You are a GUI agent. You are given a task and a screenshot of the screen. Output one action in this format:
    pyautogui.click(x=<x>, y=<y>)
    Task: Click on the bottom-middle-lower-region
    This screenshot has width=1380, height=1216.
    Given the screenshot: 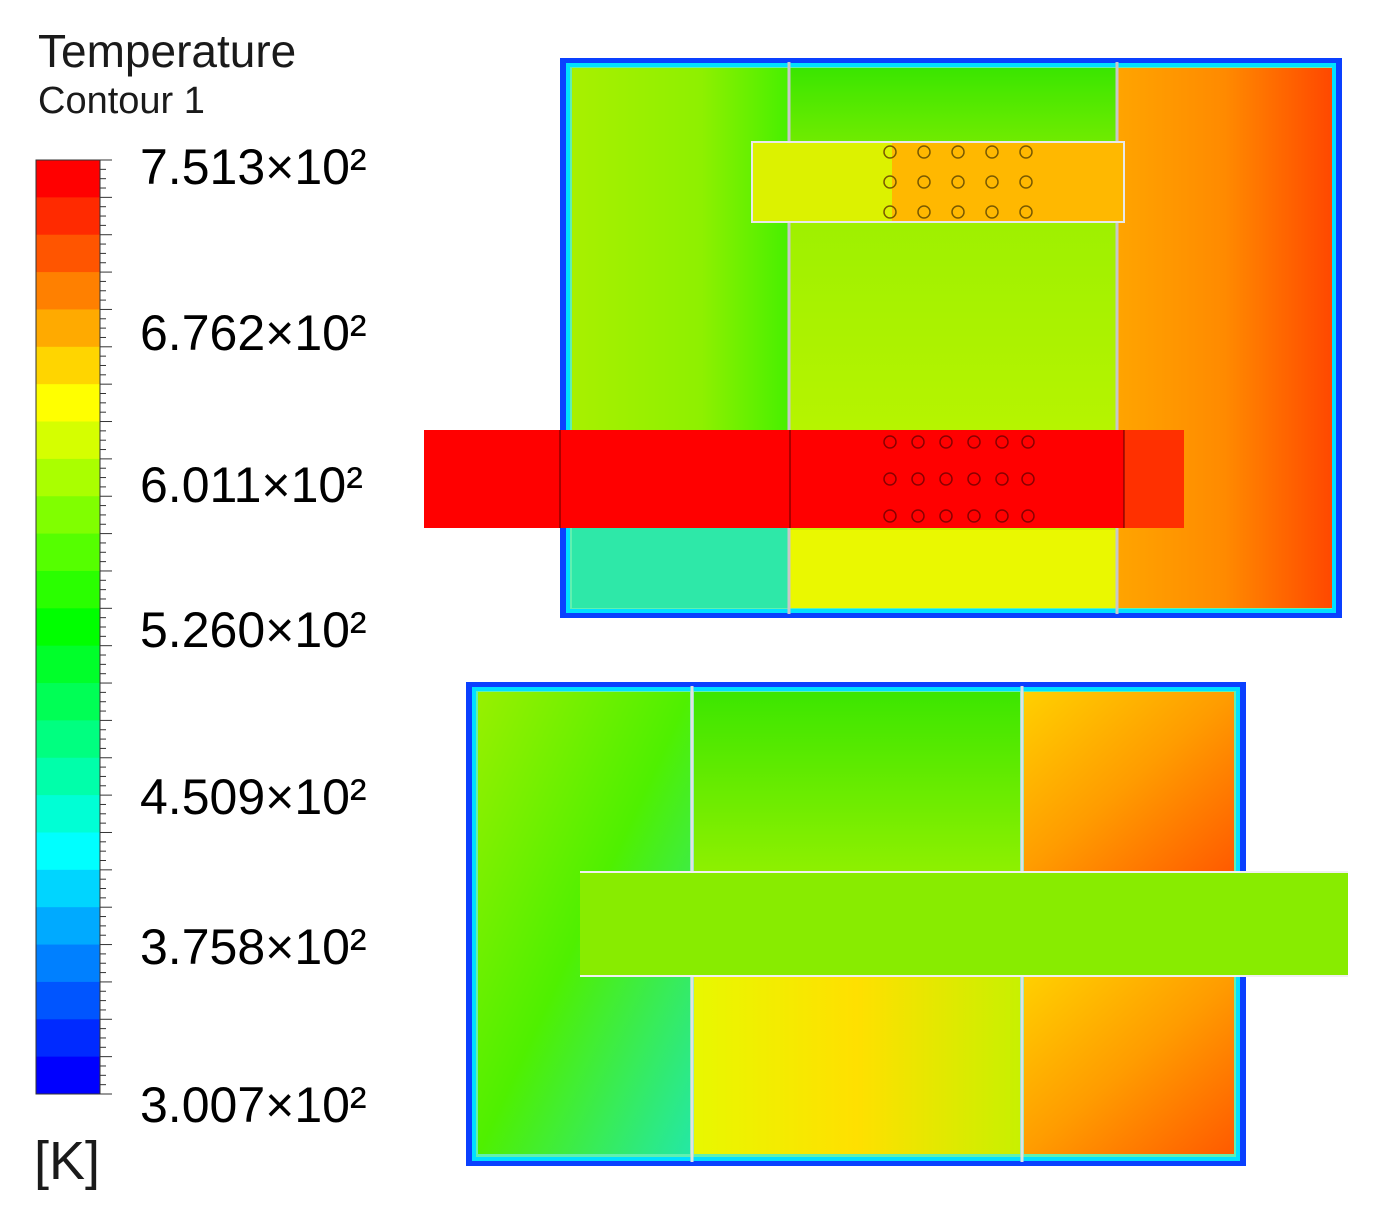 What is the action you would take?
    pyautogui.click(x=857, y=1065)
    